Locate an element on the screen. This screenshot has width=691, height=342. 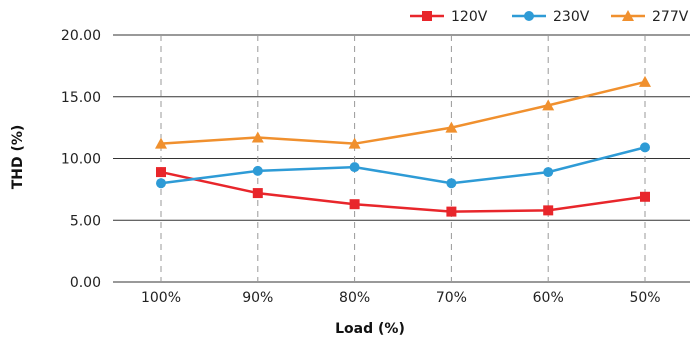
series-line-277v is located at coordinates (403, 113).